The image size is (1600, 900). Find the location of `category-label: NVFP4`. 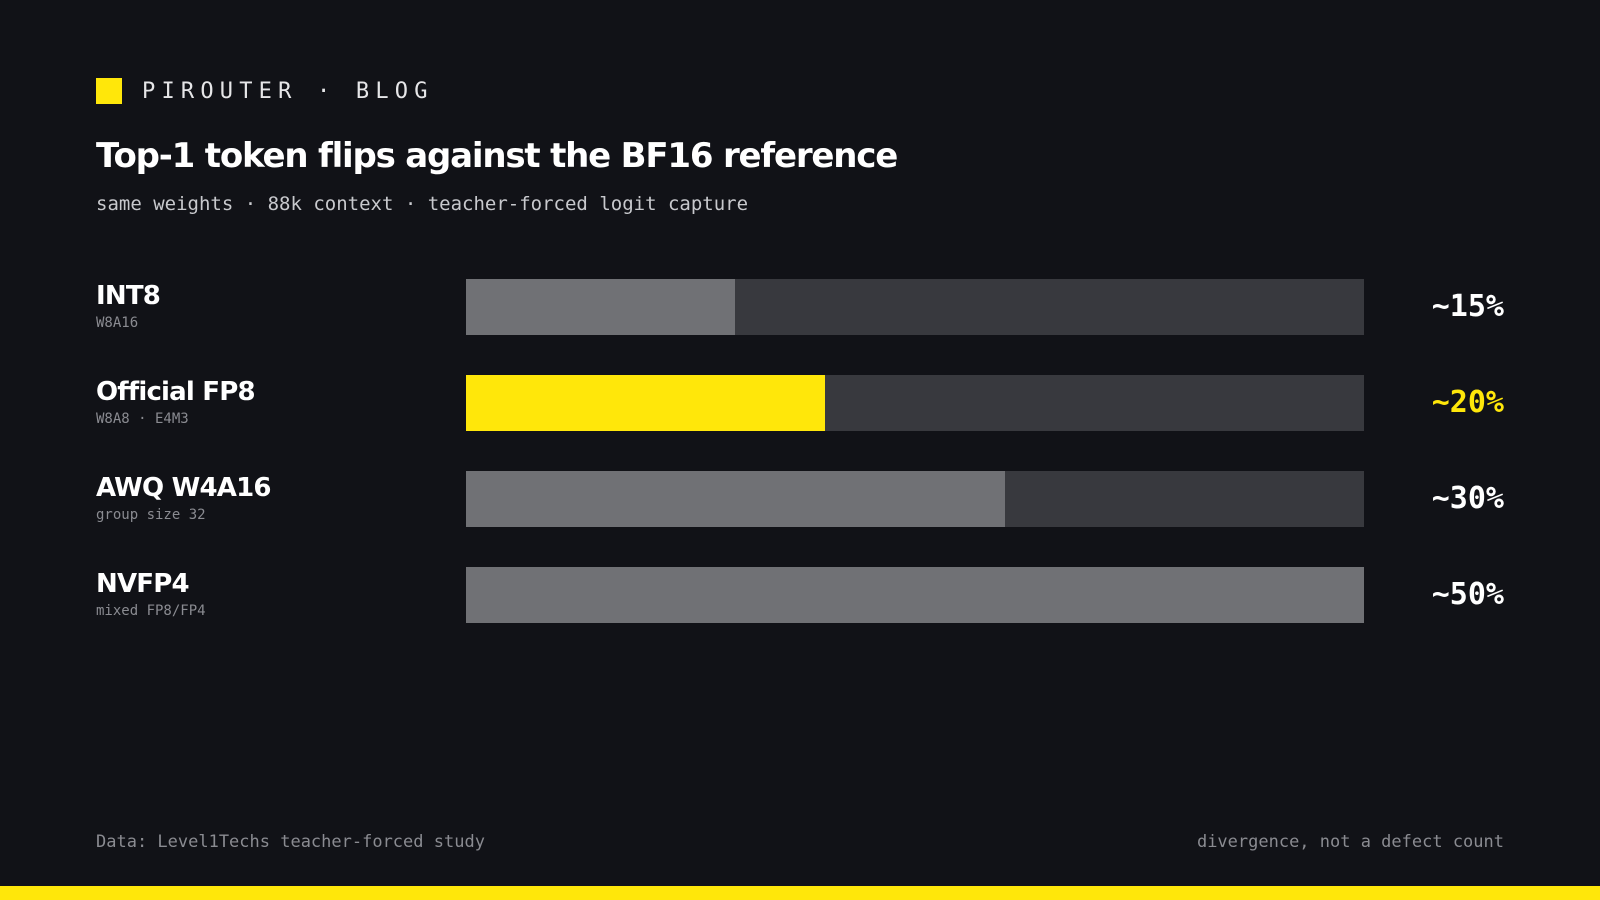

category-label: NVFP4 is located at coordinates (143, 584).